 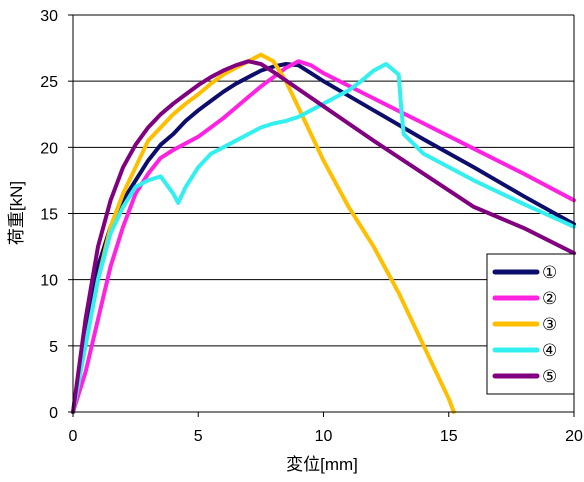 What do you see at coordinates (49, 148) in the screenshot?
I see `y-tick-label-20: 20` at bounding box center [49, 148].